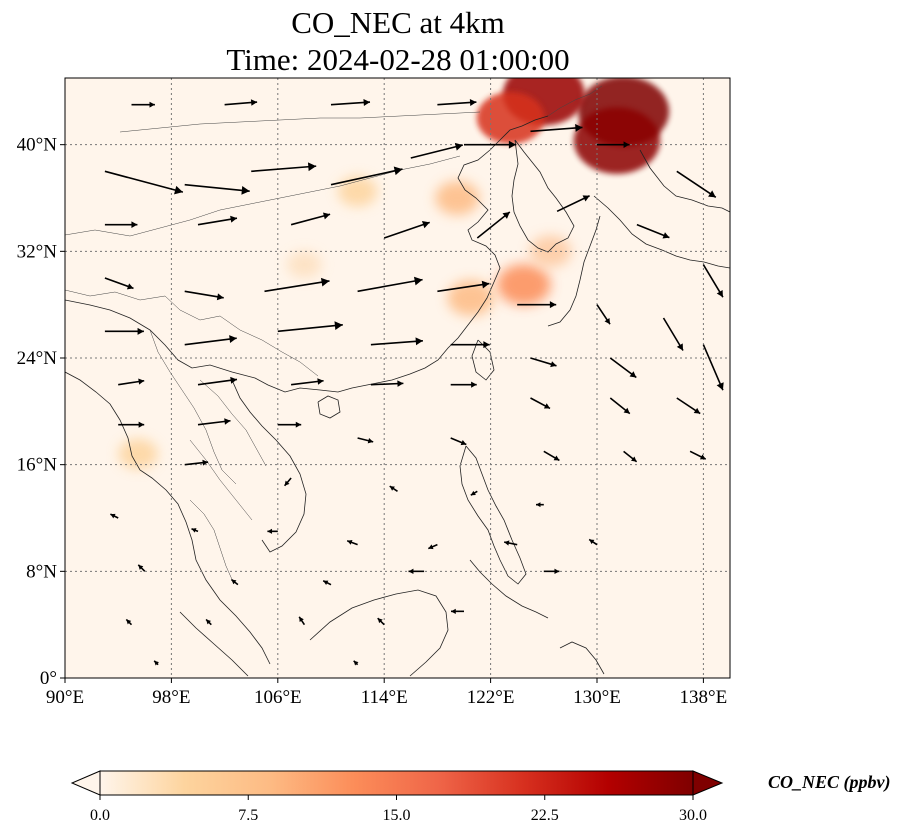 The height and width of the screenshot is (836, 920). I want to click on lon-tick-label: 138°E, so click(704, 697).